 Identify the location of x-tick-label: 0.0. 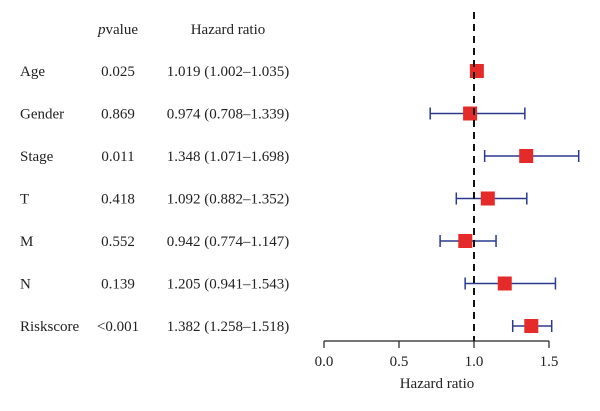
(324, 362).